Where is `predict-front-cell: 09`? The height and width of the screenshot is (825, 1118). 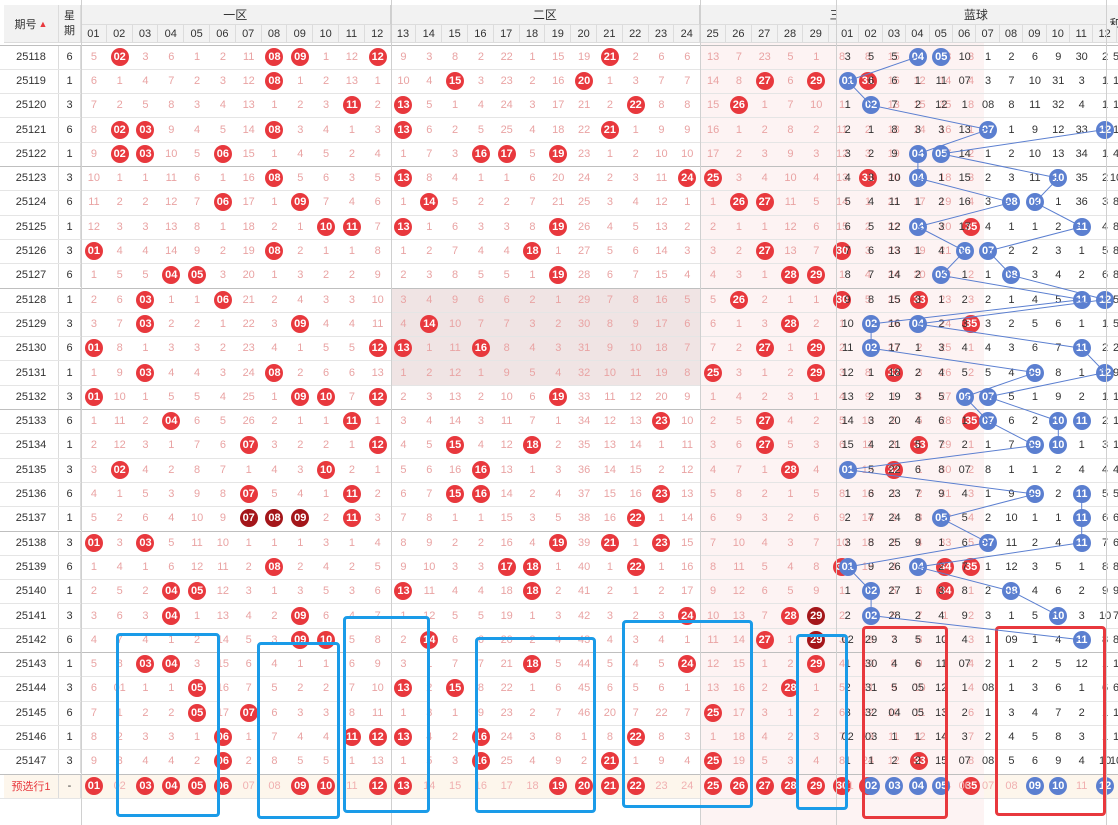
predict-front-cell: 09 is located at coordinates (300, 786).